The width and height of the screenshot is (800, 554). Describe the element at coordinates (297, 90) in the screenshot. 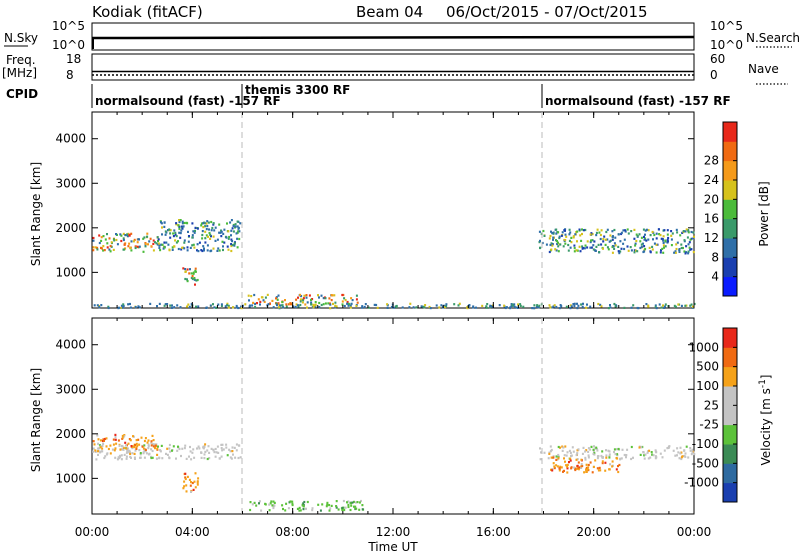

I see `cpid-segment-2: themis 3300 RF` at that location.